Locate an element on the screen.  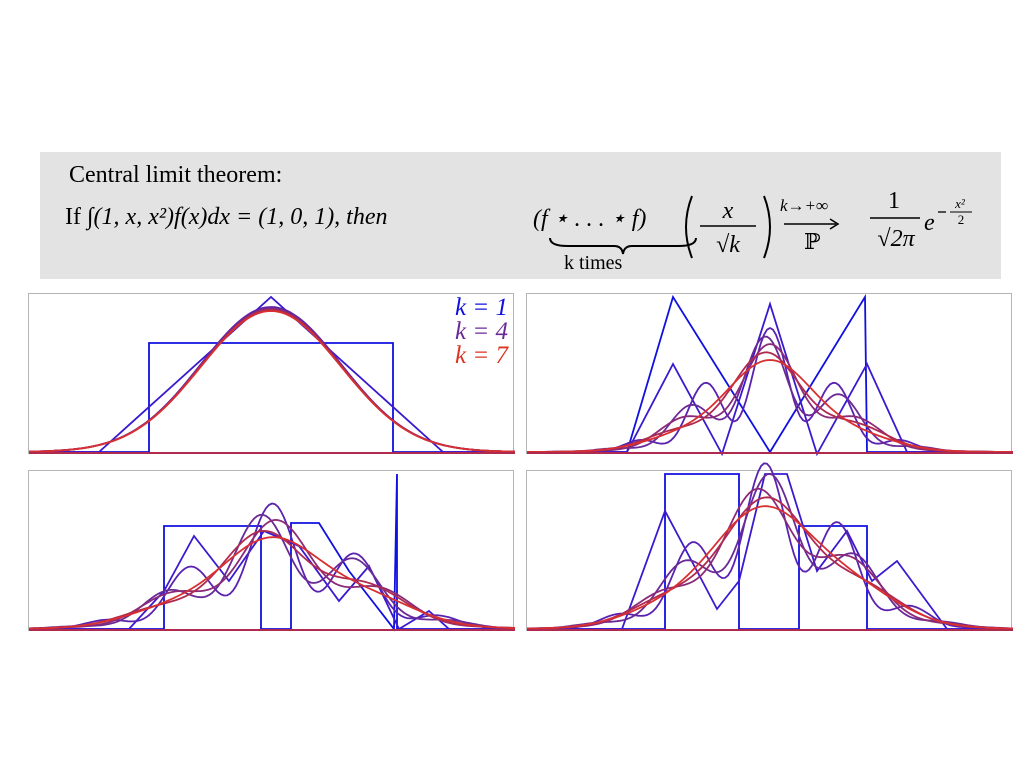
panel-asymmetric-plot is located at coordinates (272, 552).